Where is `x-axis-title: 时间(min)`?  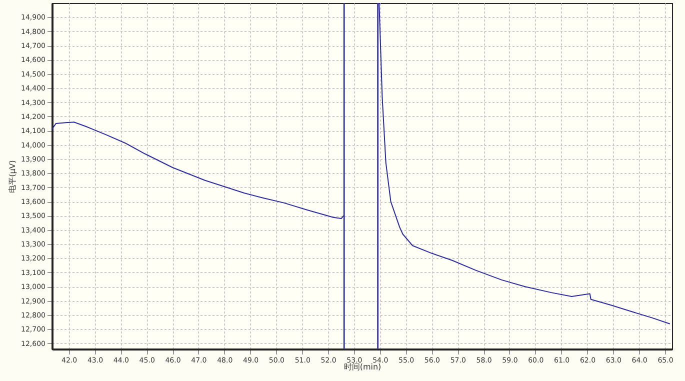 x-axis-title: 时间(min) is located at coordinates (363, 367).